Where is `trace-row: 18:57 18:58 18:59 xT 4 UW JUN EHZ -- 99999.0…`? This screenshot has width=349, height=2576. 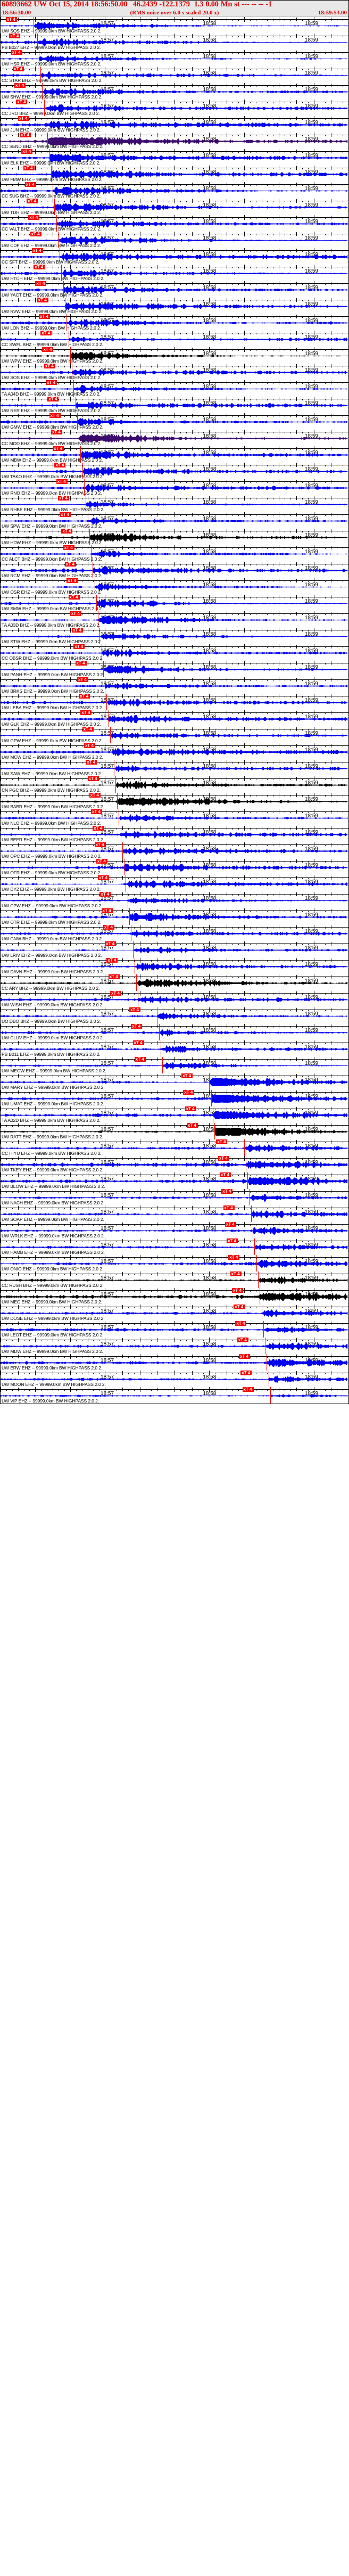
trace-row: 18:57 18:58 18:59 xT 4 UW JUN EHZ -- 99999.0… is located at coordinates (174, 124).